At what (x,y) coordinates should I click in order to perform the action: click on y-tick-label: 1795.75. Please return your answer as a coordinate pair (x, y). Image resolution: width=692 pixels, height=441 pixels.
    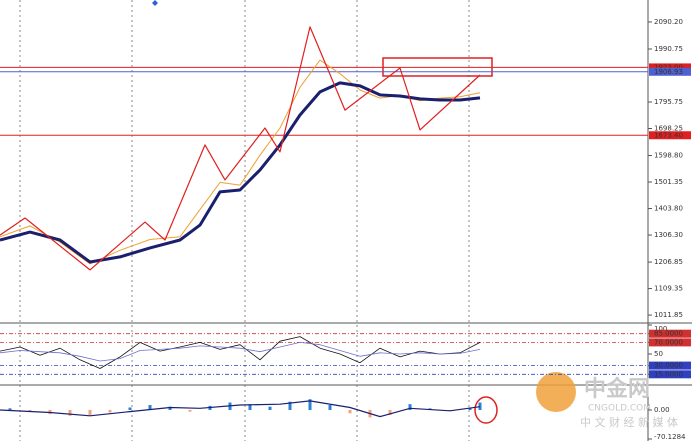
    Looking at the image, I should click on (668, 102).